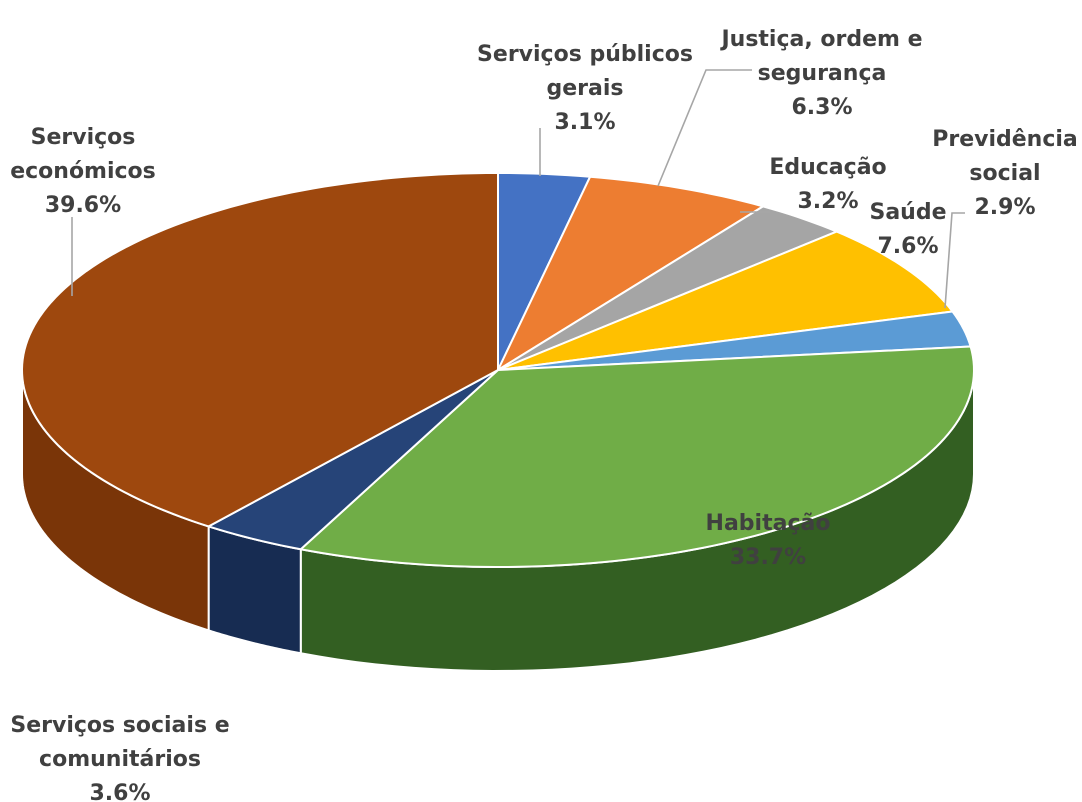 The image size is (1082, 802). Describe the element at coordinates (907, 246) in the screenshot. I see `slice-value-label-saude: 7.6%` at that location.